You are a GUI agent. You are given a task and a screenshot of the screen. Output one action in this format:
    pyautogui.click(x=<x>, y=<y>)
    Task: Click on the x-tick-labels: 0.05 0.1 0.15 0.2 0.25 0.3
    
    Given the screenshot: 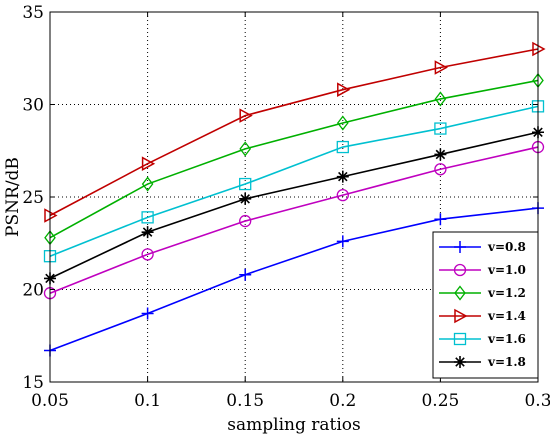 What is the action you would take?
    pyautogui.click(x=290, y=401)
    